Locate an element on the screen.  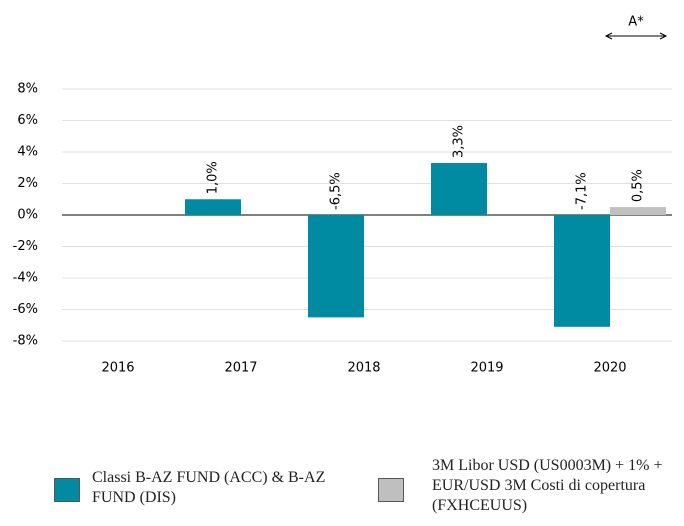
value-label: -7,1% is located at coordinates (582, 191).